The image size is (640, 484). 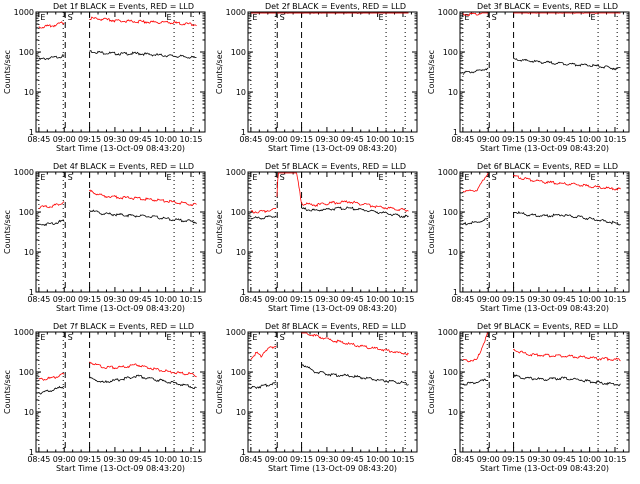 I want to click on panel-title: Det 7f BLACK = Events, RED = LLD, so click(x=123, y=326).